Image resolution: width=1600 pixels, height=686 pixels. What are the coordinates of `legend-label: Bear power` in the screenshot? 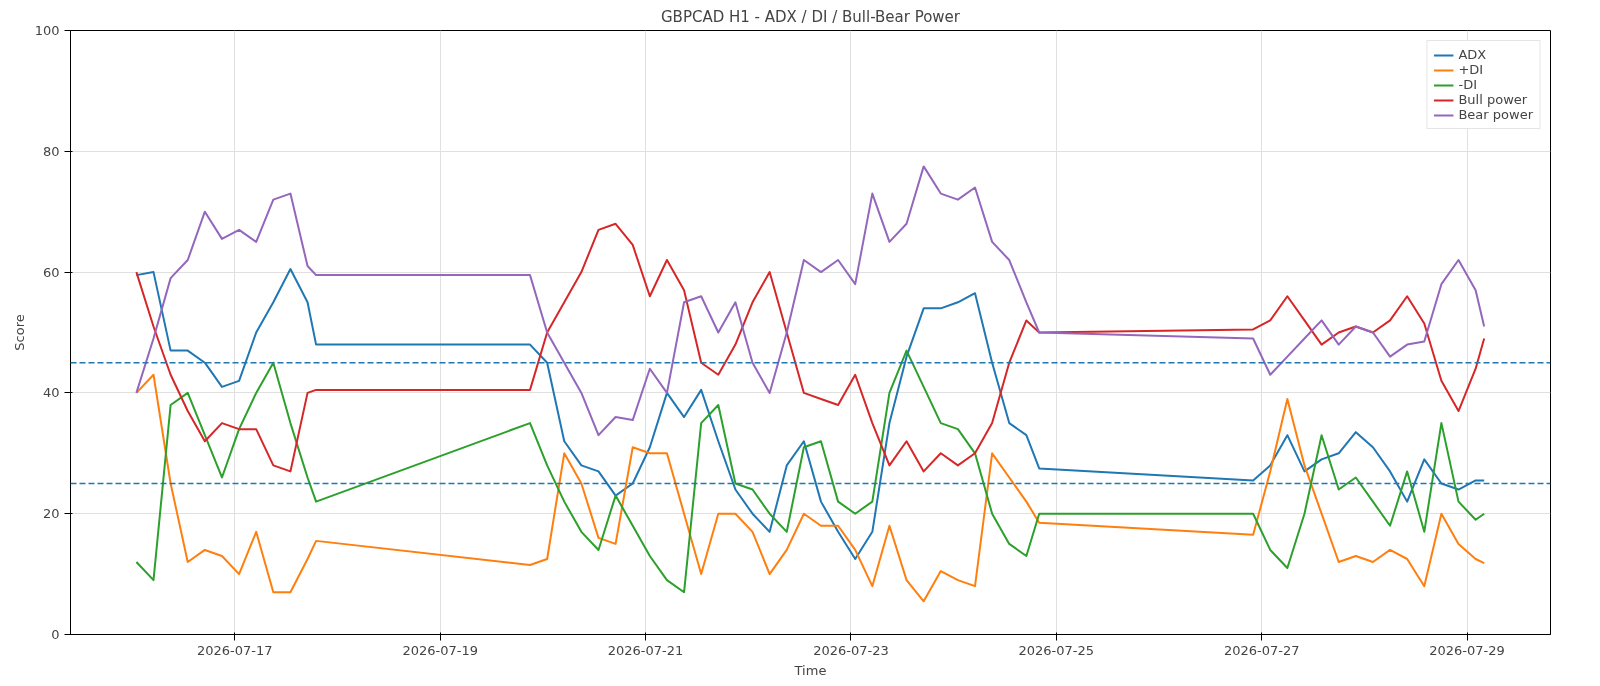 It's located at (1495, 114).